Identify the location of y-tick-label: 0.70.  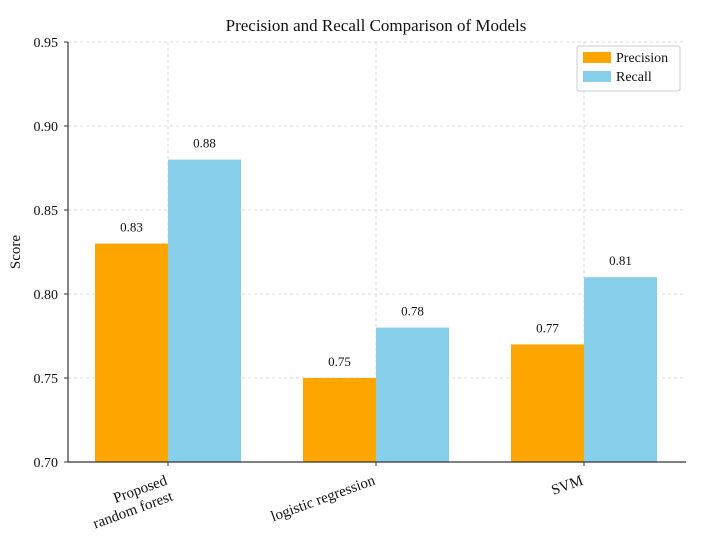
(46, 463).